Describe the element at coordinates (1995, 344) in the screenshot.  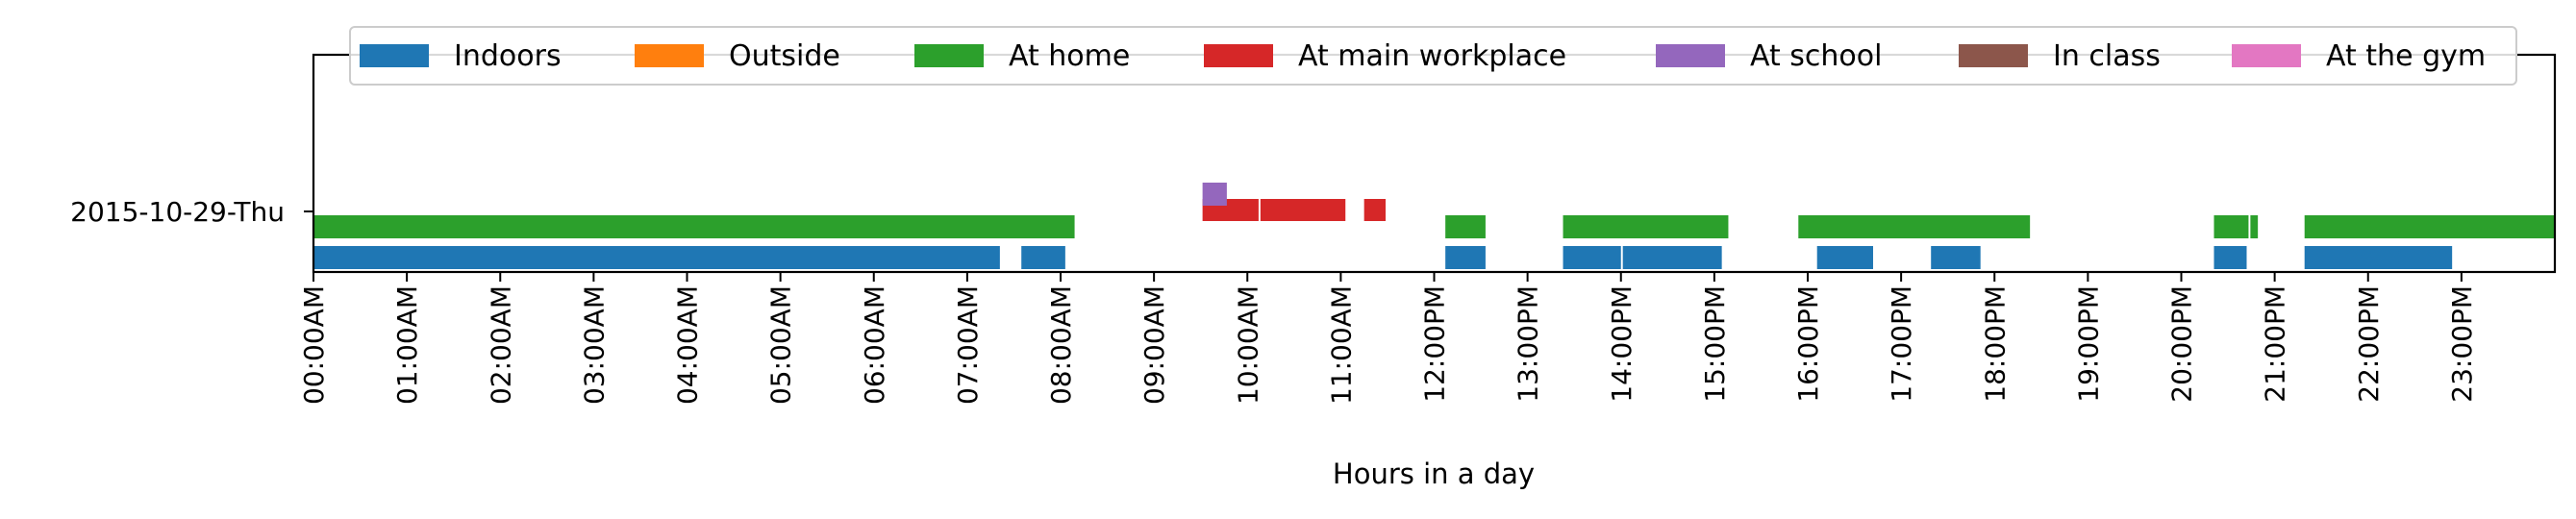
I see `x-tick-label: 18:00PM` at that location.